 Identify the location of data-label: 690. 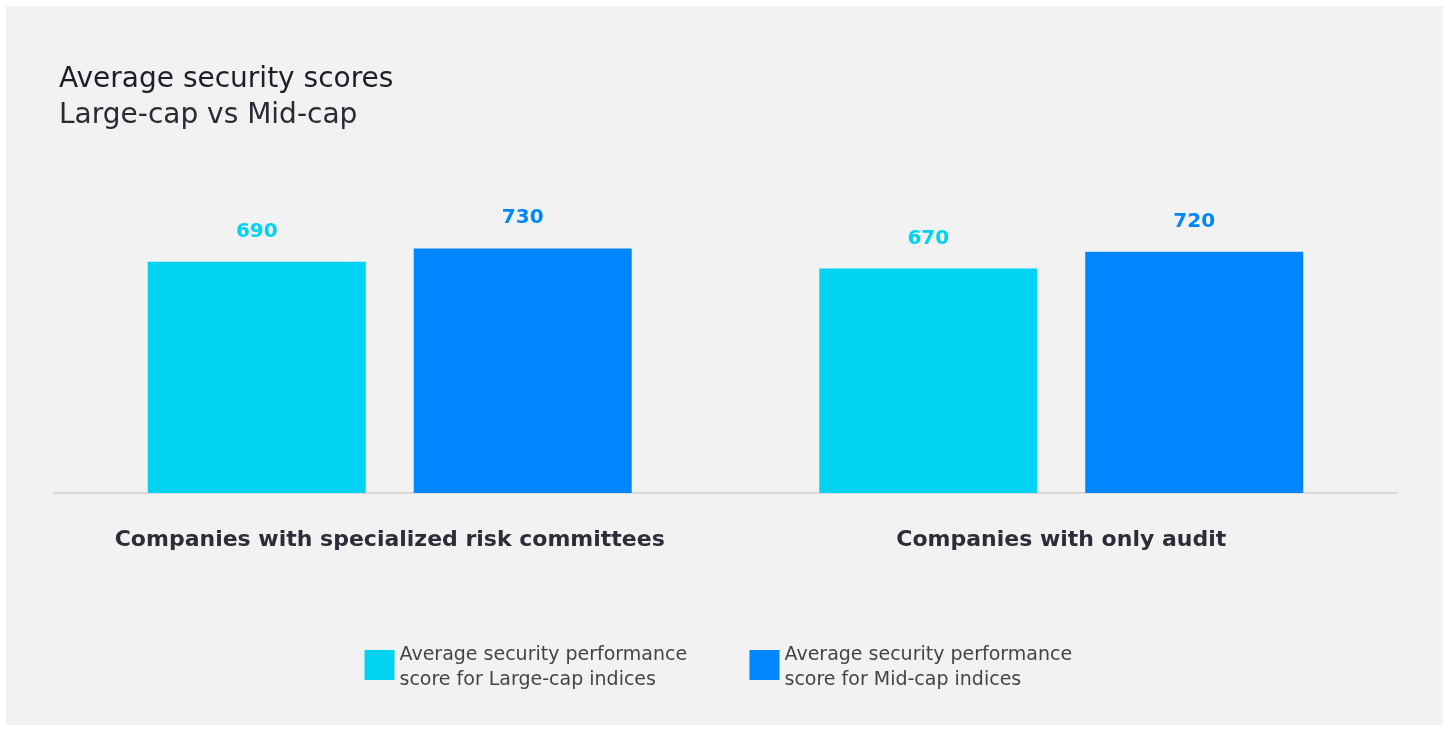
(256, 229).